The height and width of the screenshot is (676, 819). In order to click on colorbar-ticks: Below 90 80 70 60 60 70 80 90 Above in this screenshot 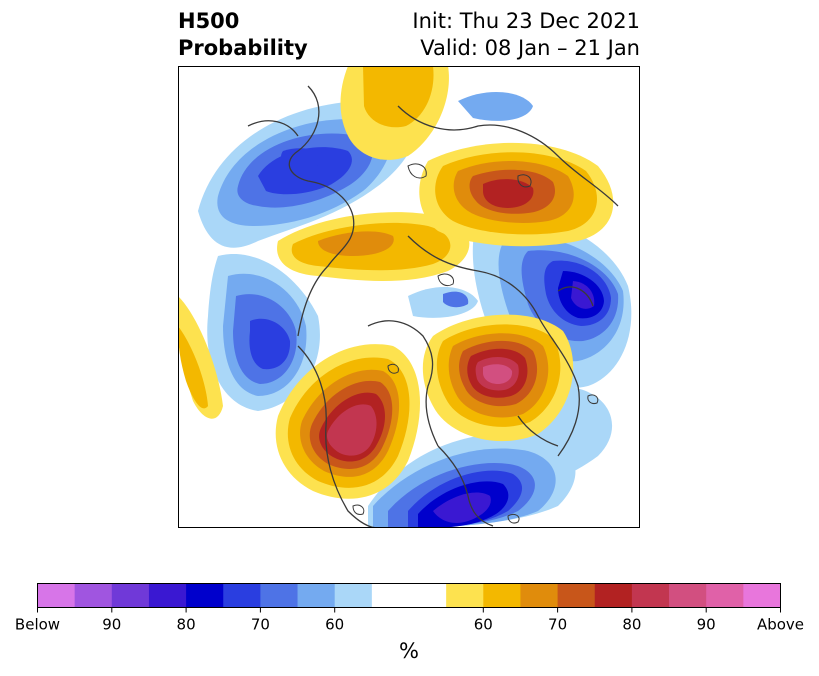, I will do `click(409, 620)`.